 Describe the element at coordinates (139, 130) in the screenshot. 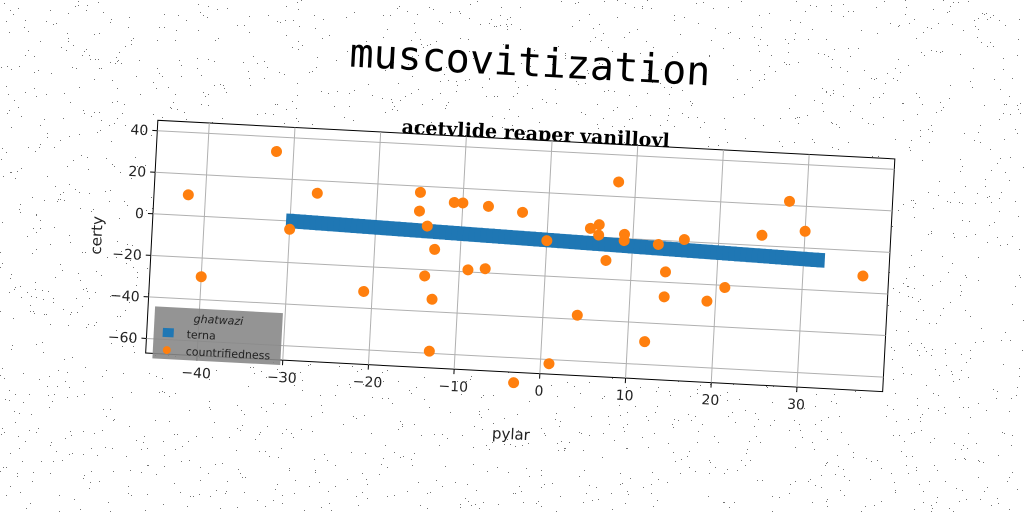

I see `y-tick-label: 40` at that location.